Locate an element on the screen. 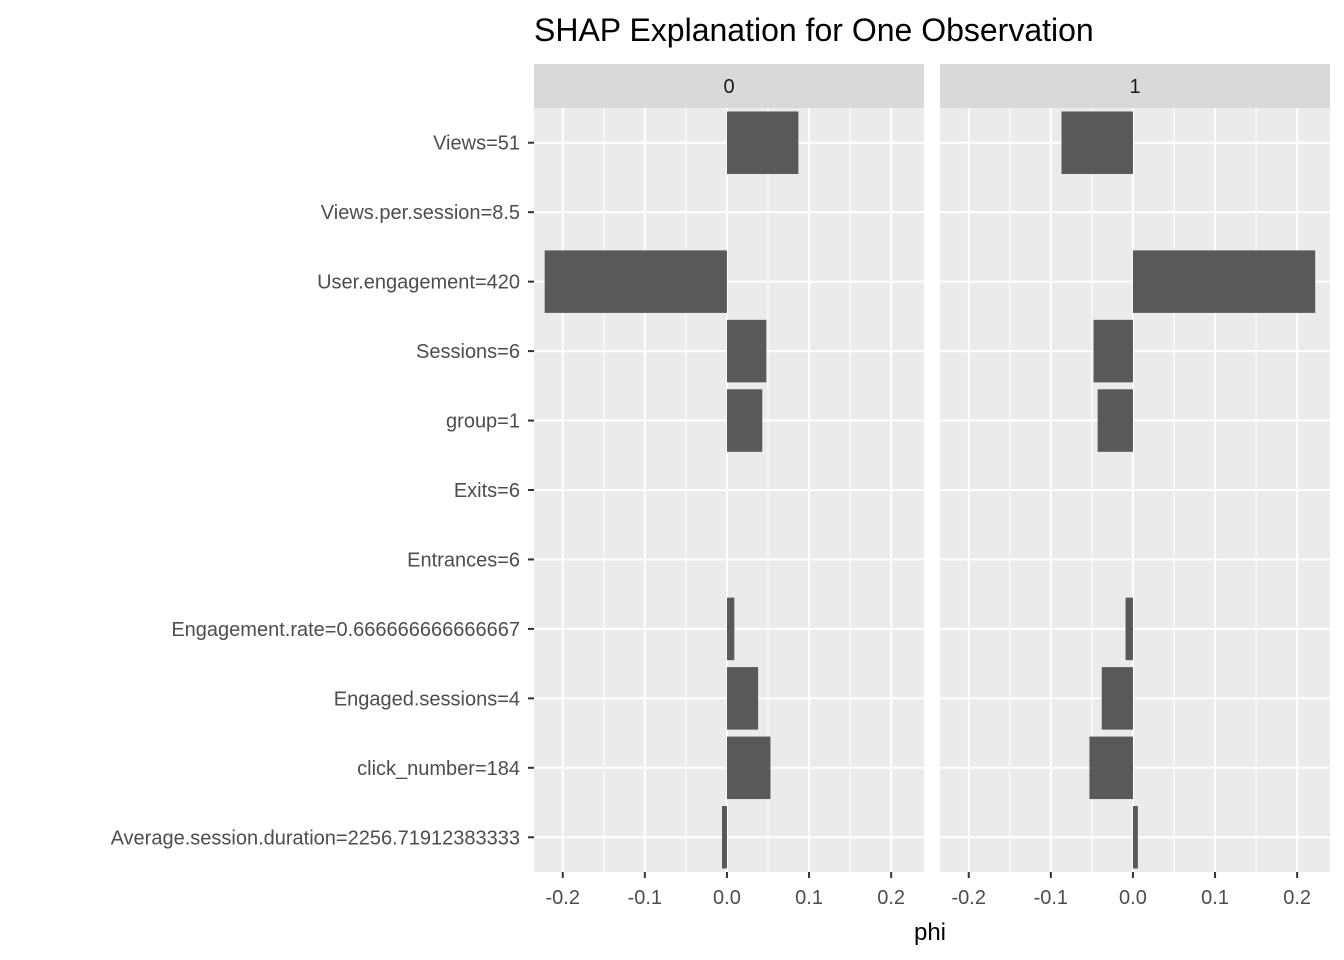  y-tick-label: group=1 is located at coordinates (483, 422).